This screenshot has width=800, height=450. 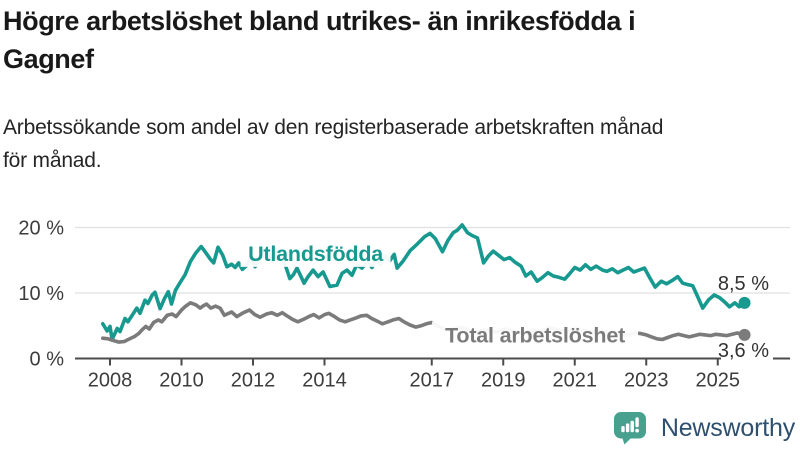 What do you see at coordinates (41, 294) in the screenshot?
I see `y-axis-label-10: 10 %` at bounding box center [41, 294].